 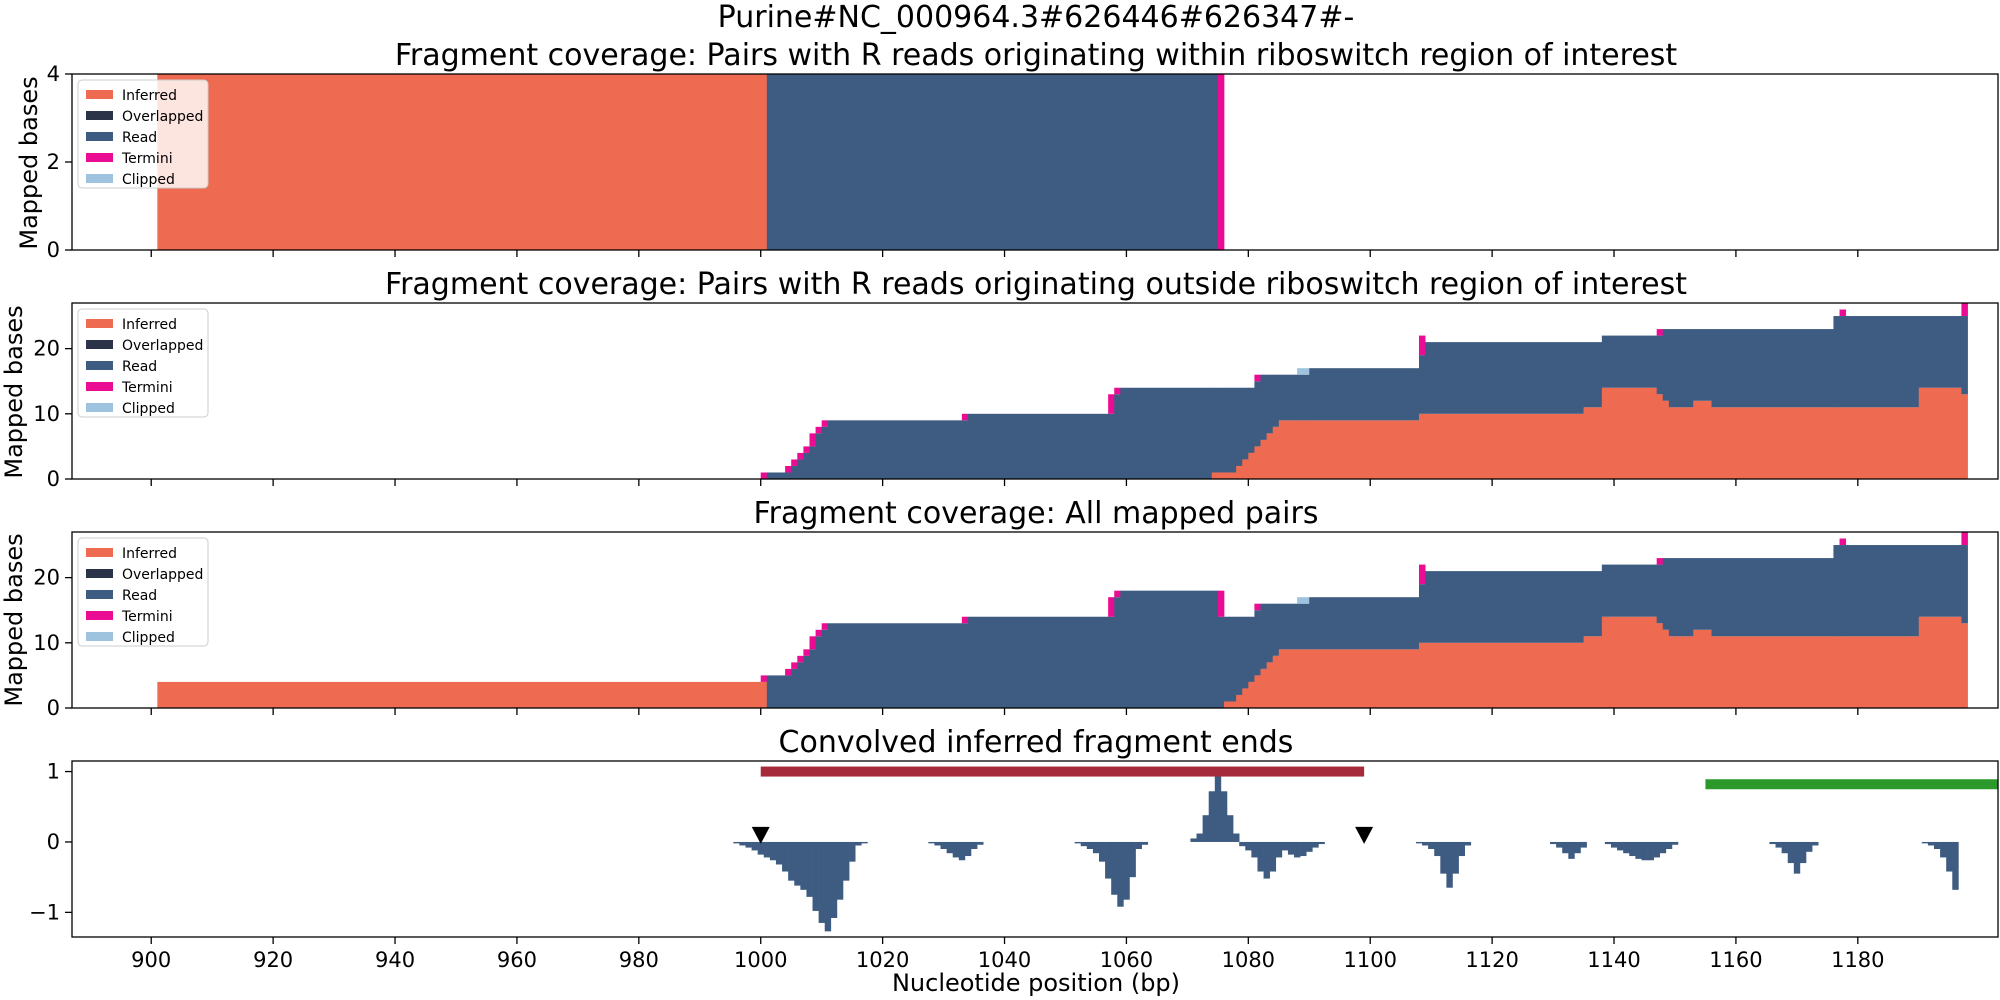 What do you see at coordinates (99, 552) in the screenshot?
I see `legend-swatch-inferred` at bounding box center [99, 552].